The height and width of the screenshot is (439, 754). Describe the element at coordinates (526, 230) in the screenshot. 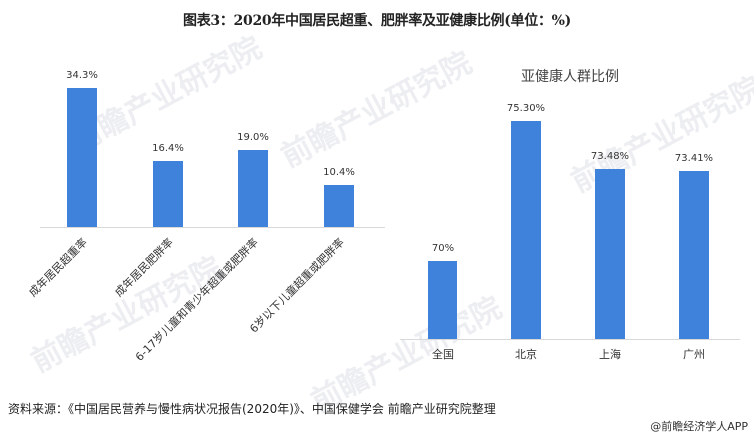

I see `bar-beijing` at that location.